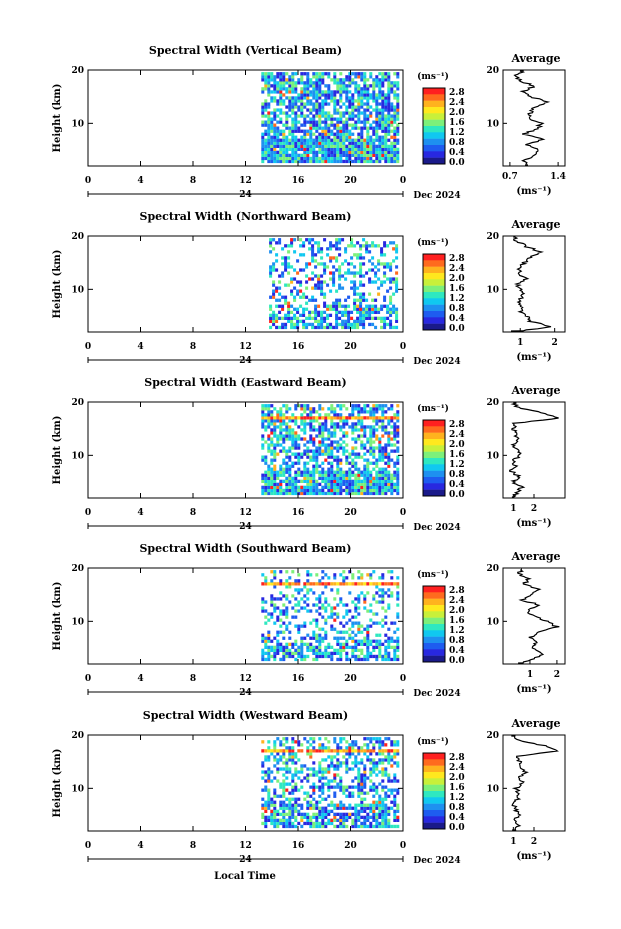 The height and width of the screenshot is (929, 621). What do you see at coordinates (434, 448) in the screenshot?
I see `colorbar-segment` at bounding box center [434, 448].